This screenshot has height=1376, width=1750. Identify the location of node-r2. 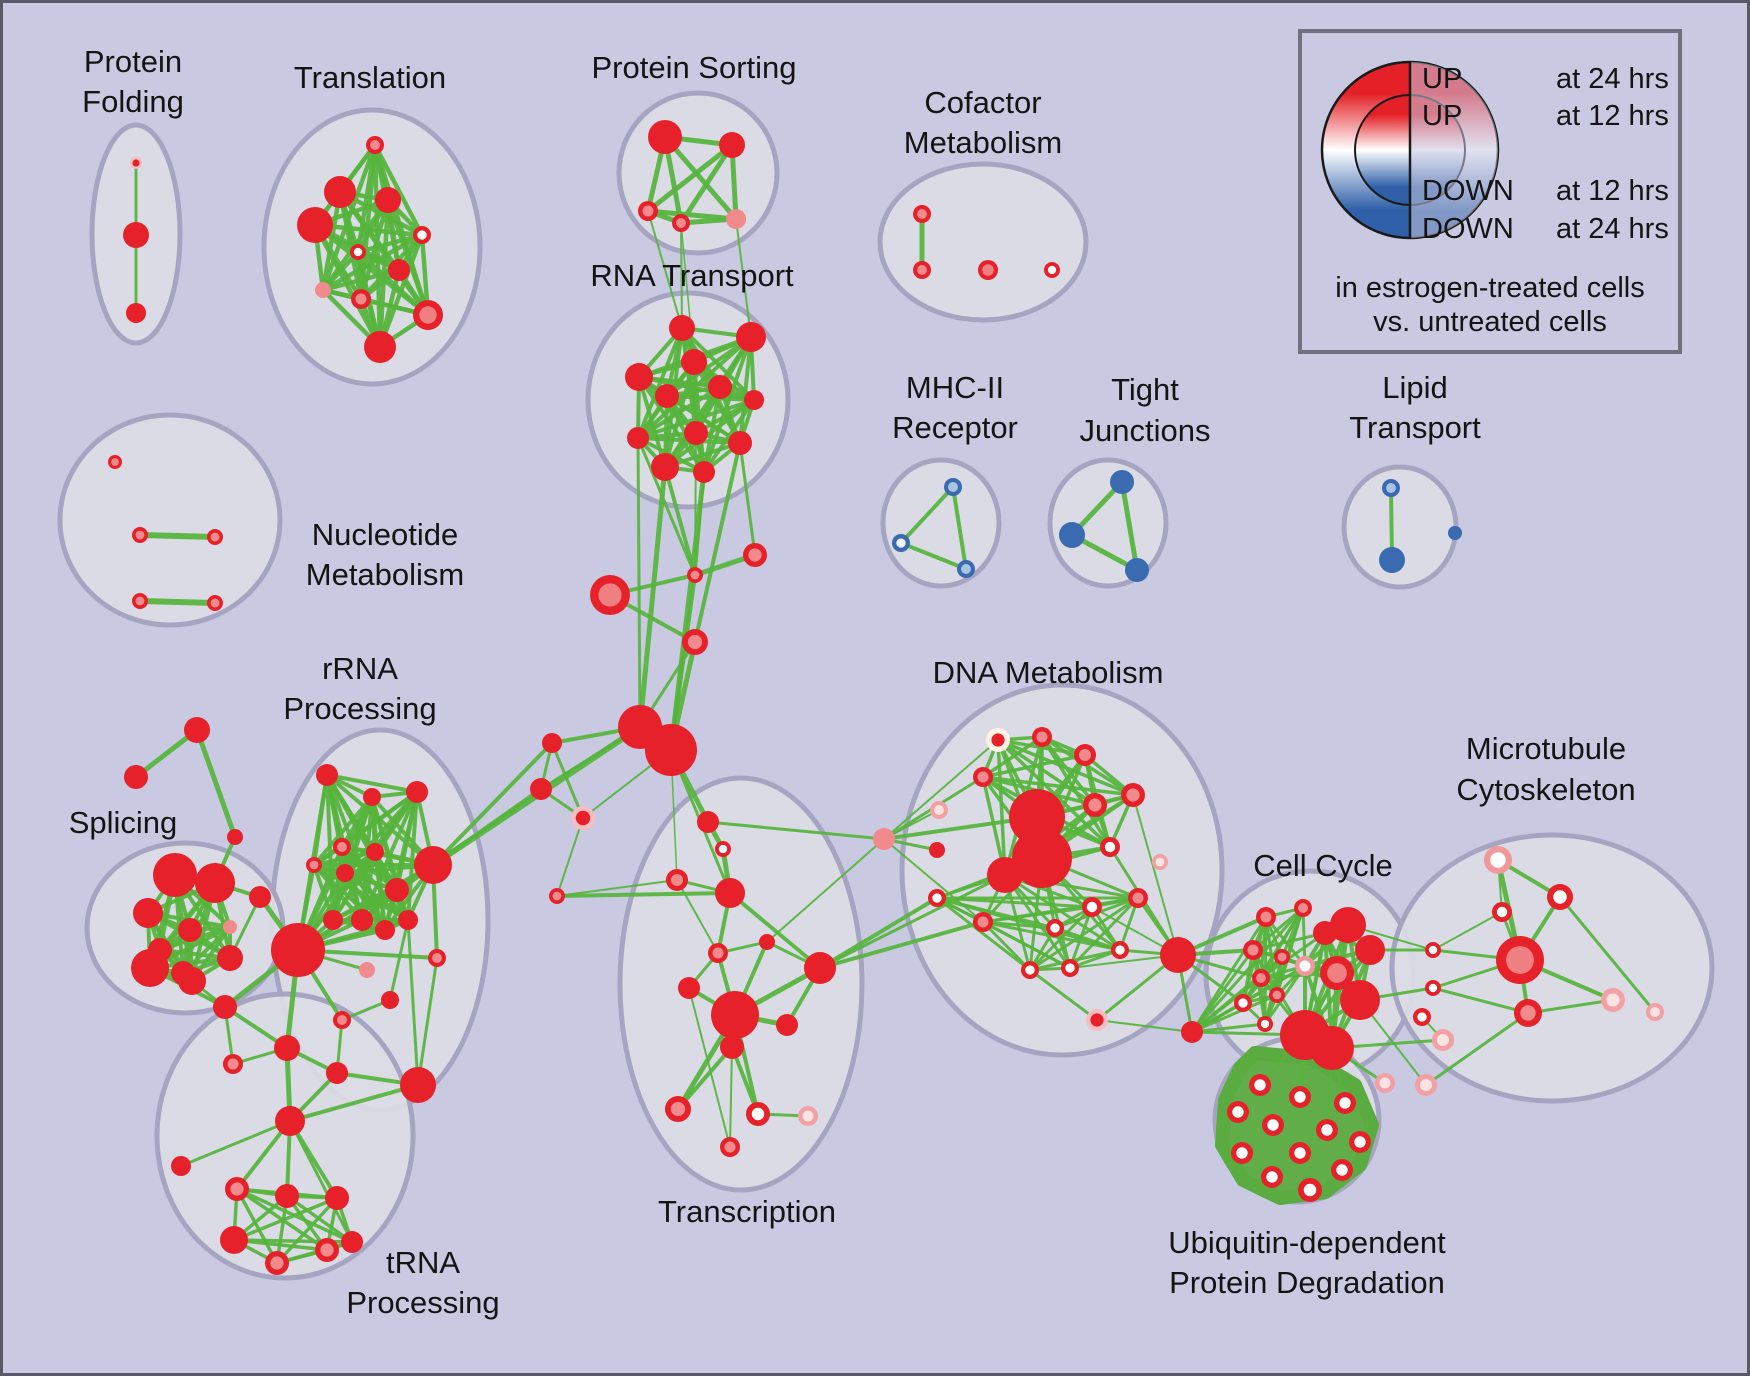
(751, 337).